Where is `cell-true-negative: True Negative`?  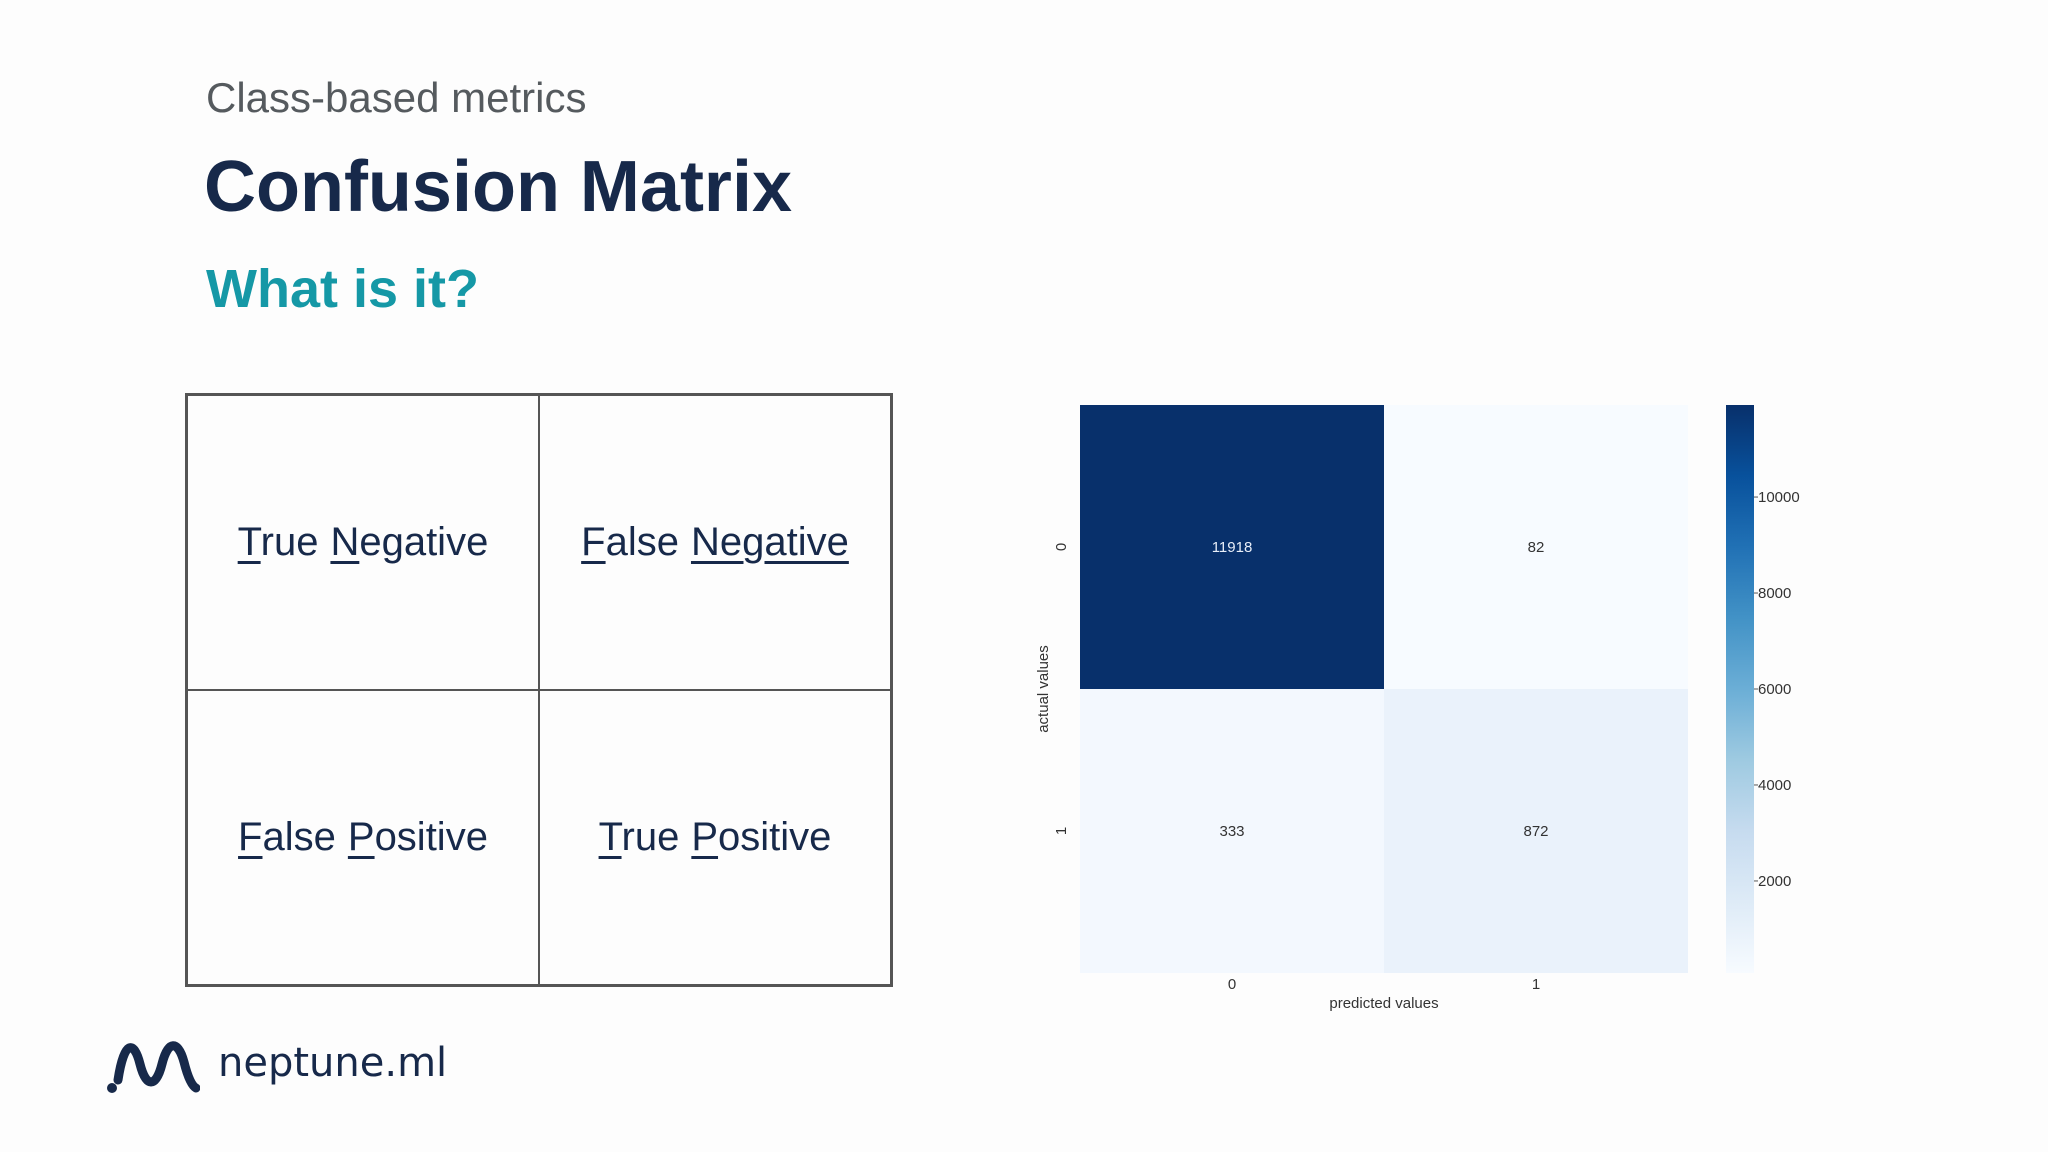 cell-true-negative: True Negative is located at coordinates (363, 542).